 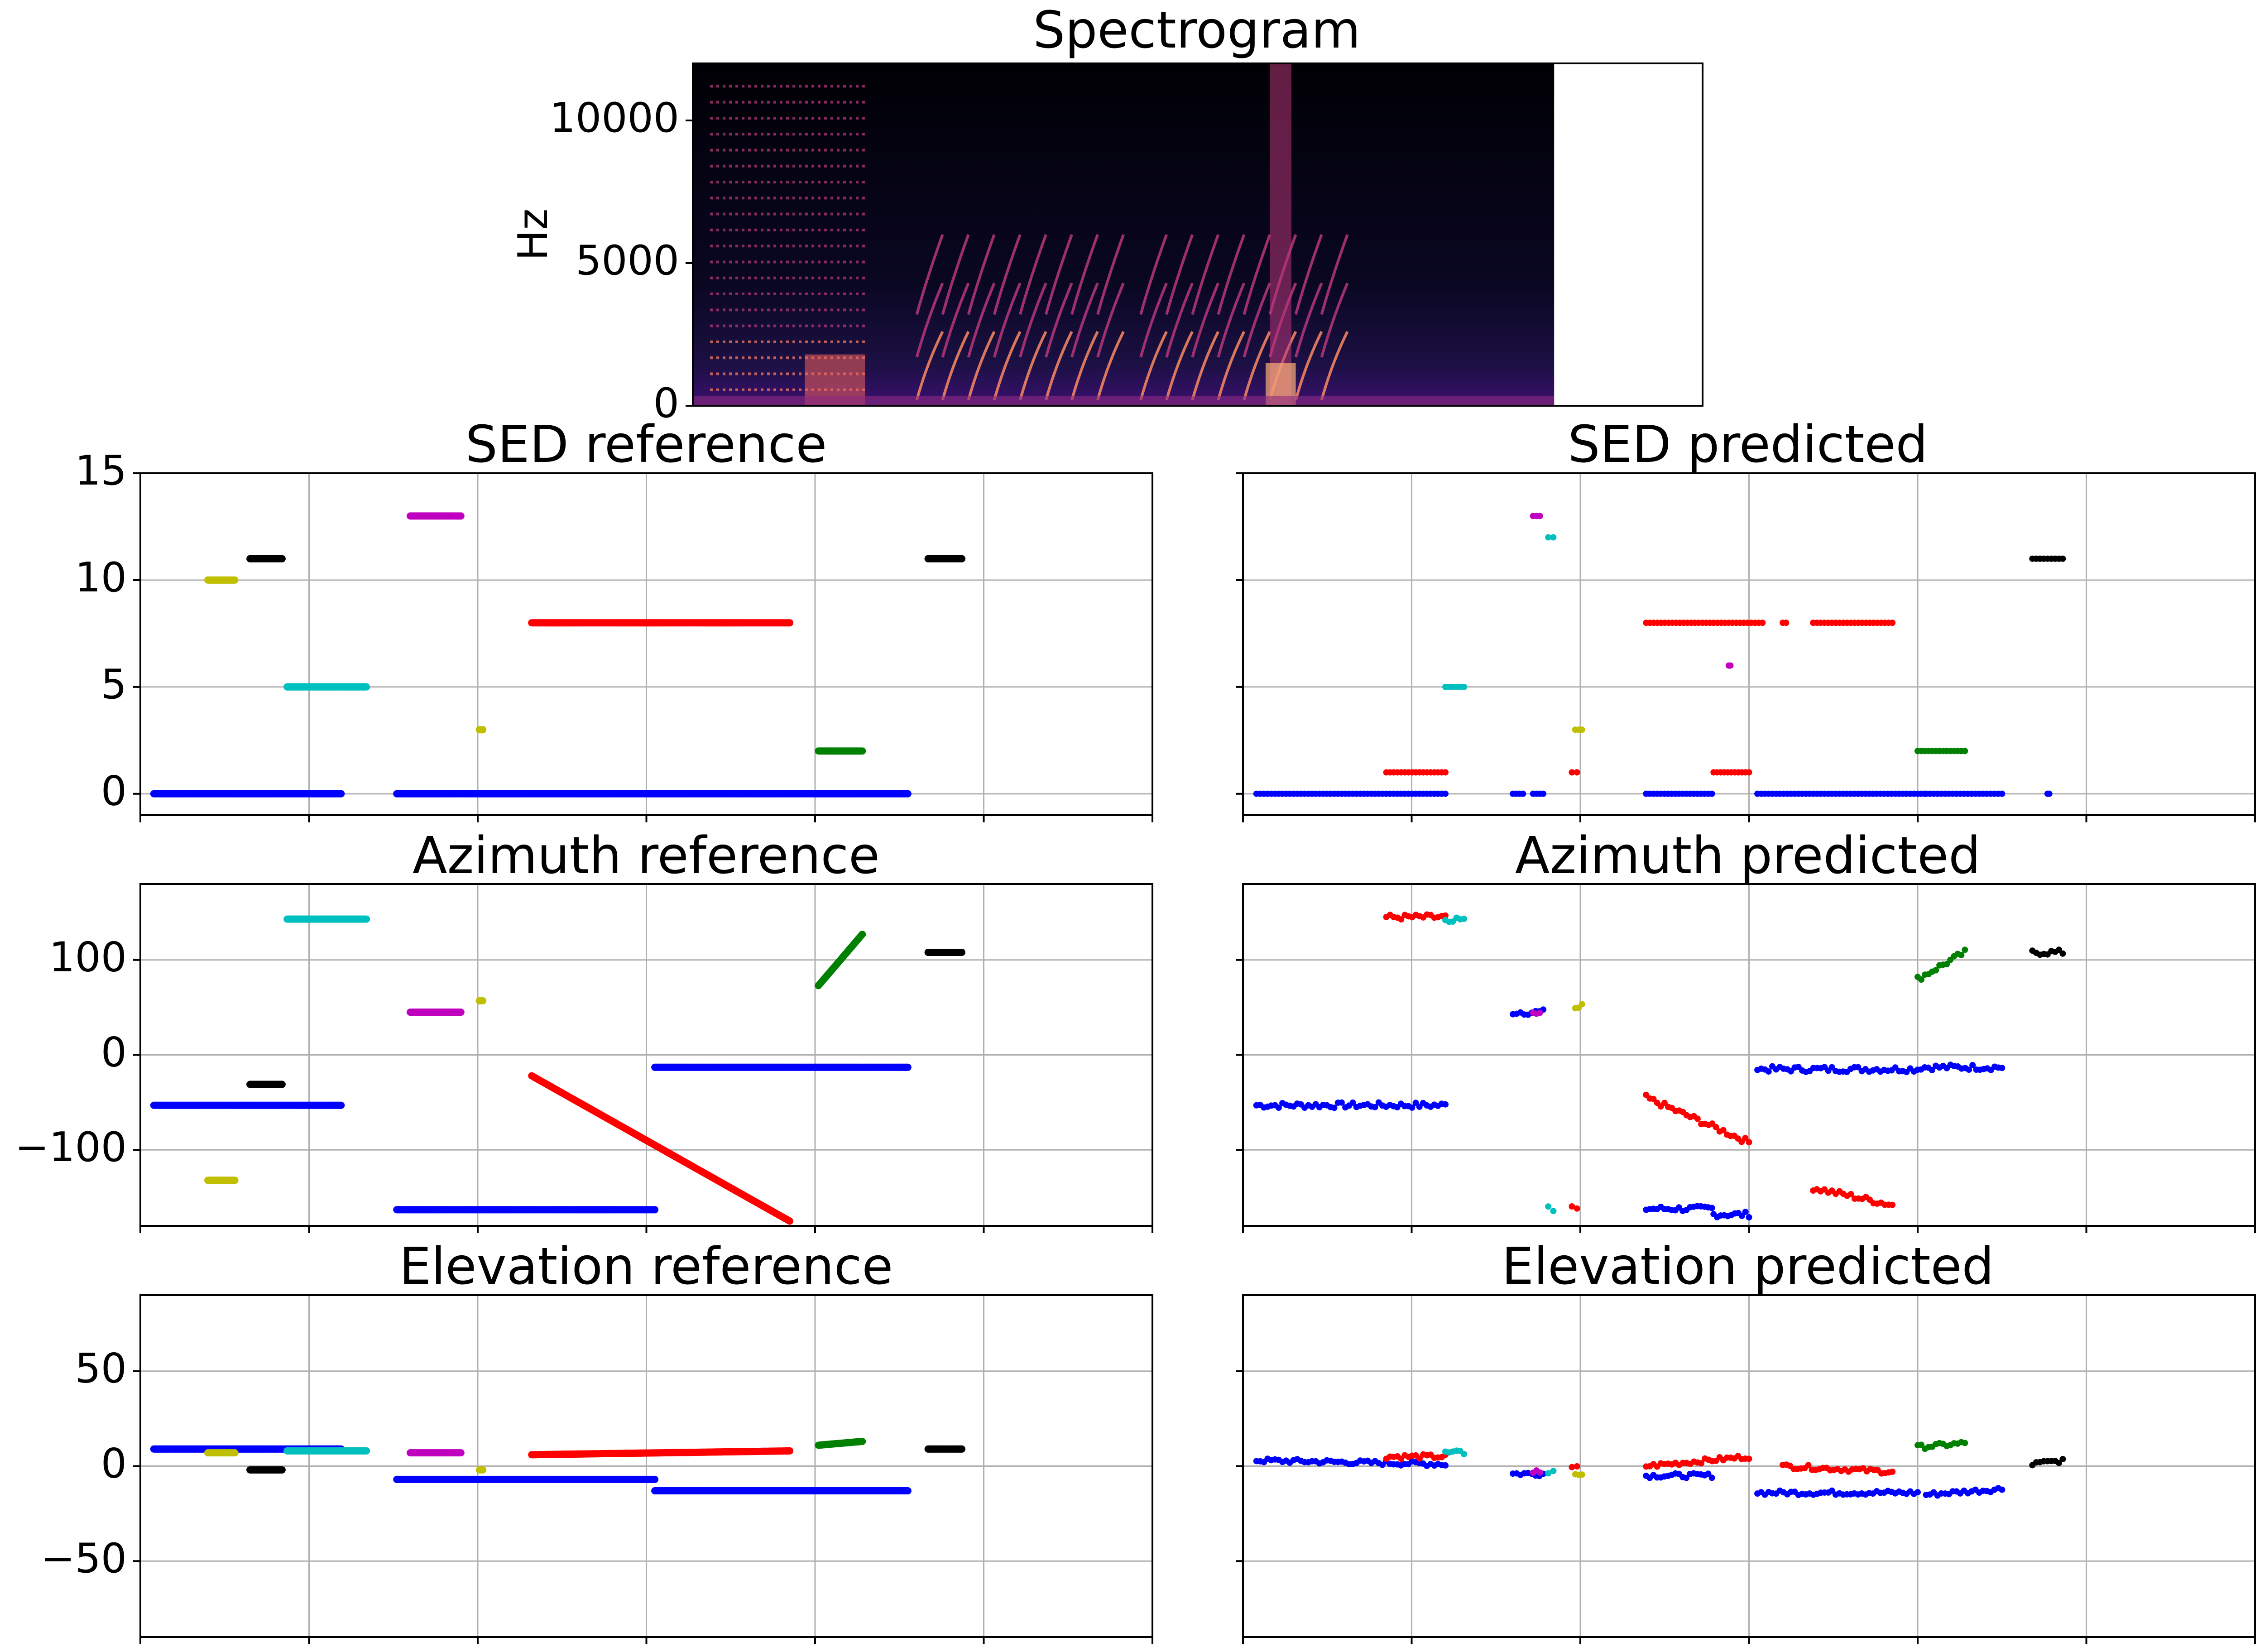 What do you see at coordinates (627, 260) in the screenshot?
I see `y-tick-label: 5000` at bounding box center [627, 260].